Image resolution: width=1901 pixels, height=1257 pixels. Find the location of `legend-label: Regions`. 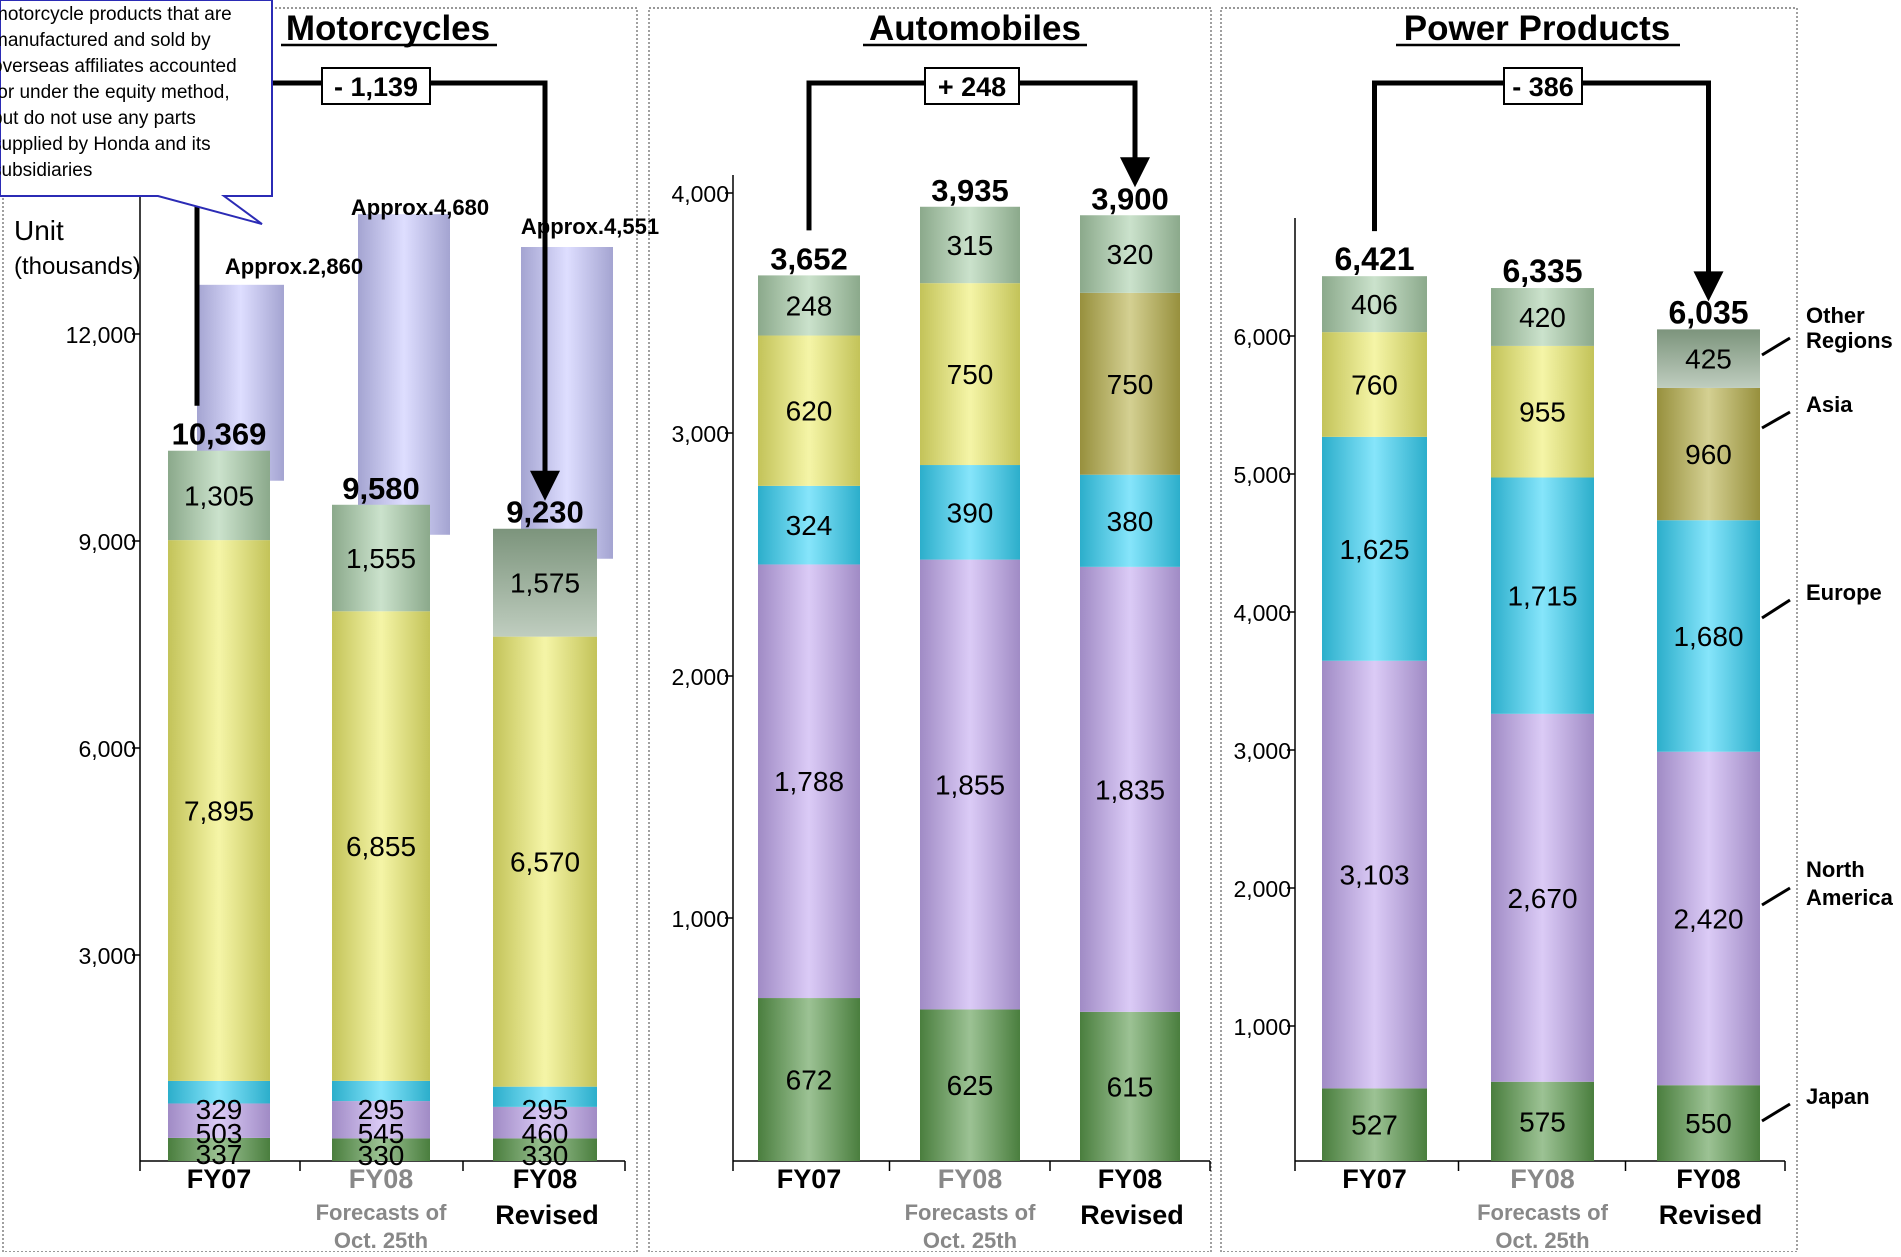

legend-label: Regions is located at coordinates (1849, 340).